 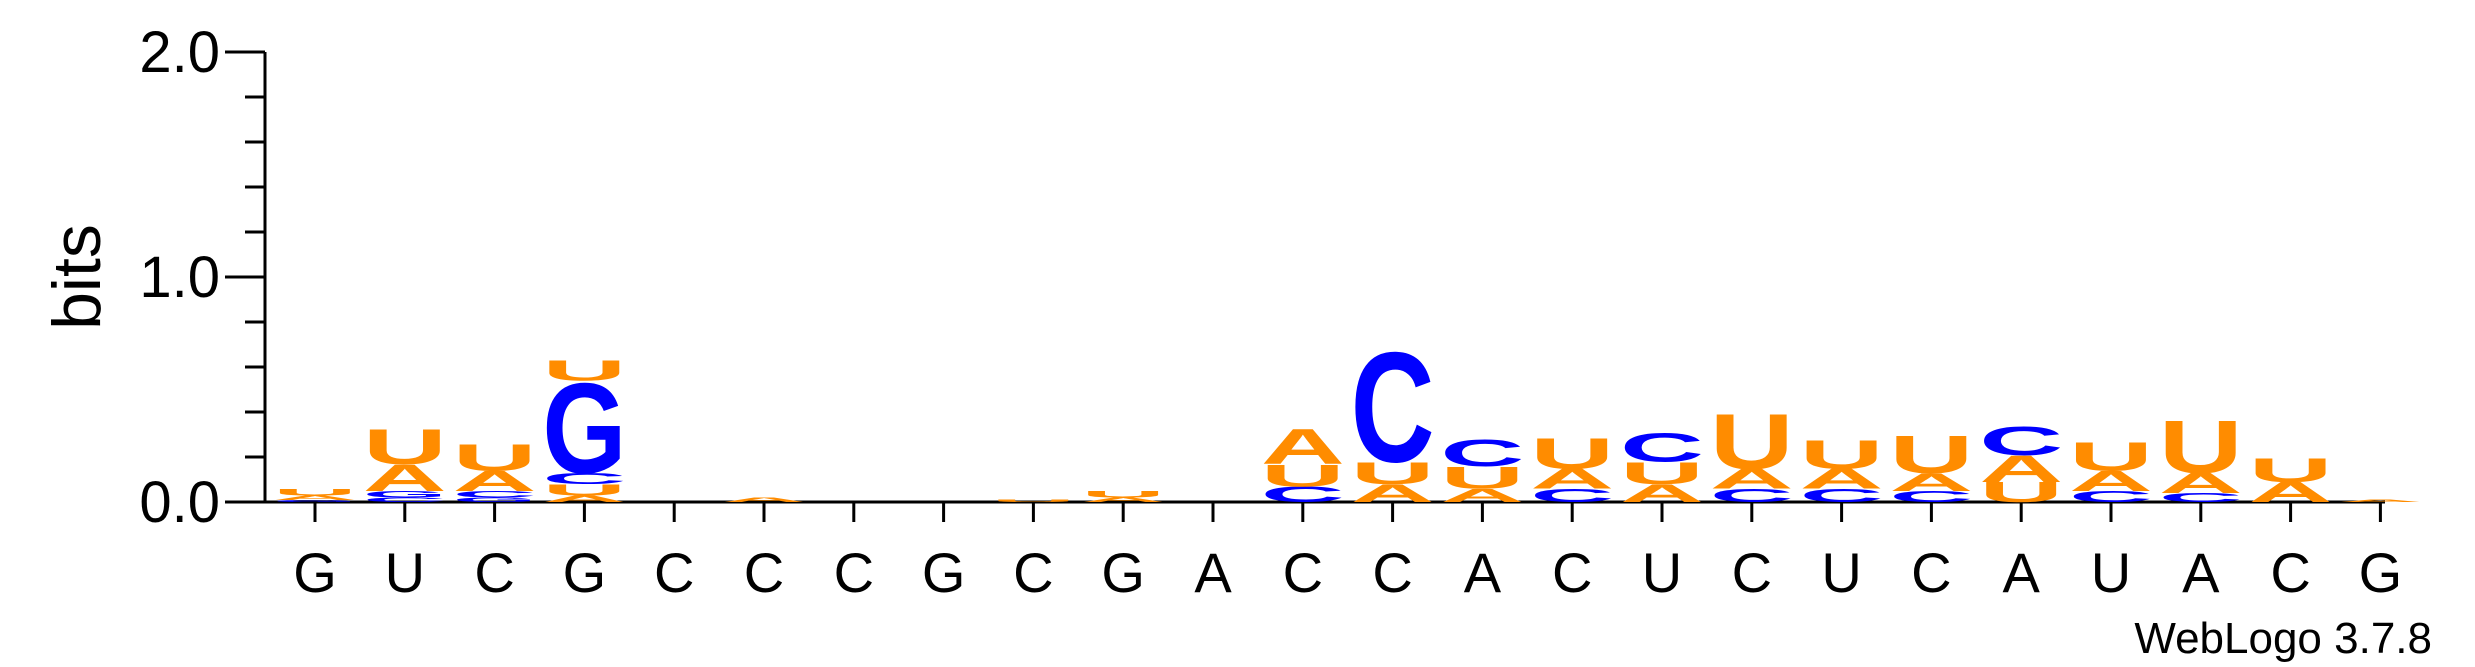 What do you see at coordinates (2283, 638) in the screenshot?
I see `weblogo-version: WebLogo 3.7.8` at bounding box center [2283, 638].